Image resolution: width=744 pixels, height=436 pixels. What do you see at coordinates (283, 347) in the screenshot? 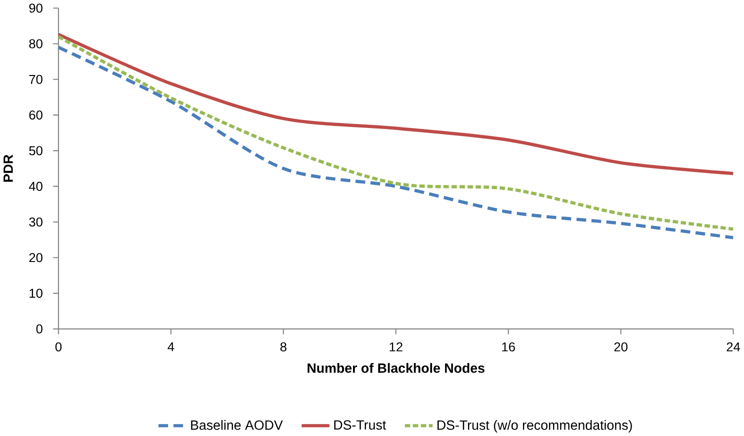
I see `x-tick-label: 8` at bounding box center [283, 347].